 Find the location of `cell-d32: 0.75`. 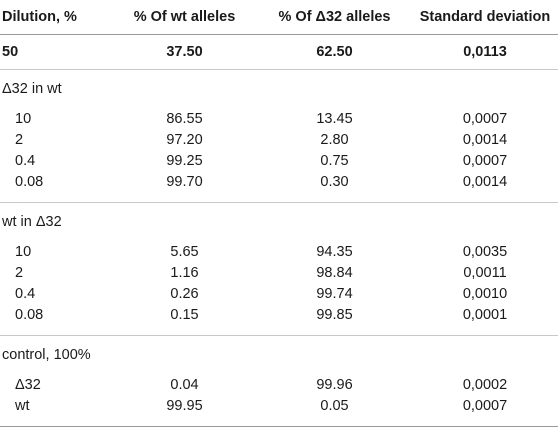

cell-d32: 0.75 is located at coordinates (334, 160).